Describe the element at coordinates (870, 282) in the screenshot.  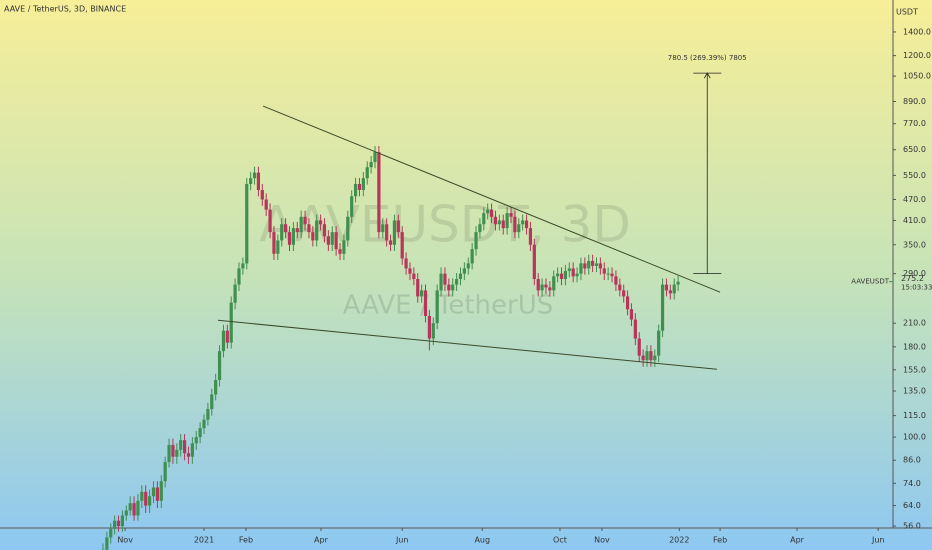
I see `last-price-symbol: AAVEUSDT` at that location.